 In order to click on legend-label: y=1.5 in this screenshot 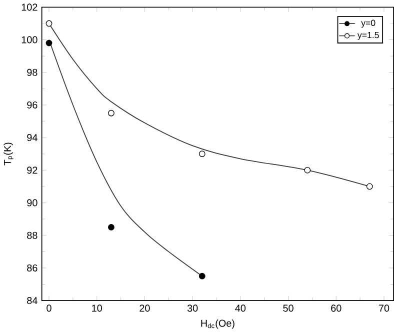, I will do `click(368, 36)`.